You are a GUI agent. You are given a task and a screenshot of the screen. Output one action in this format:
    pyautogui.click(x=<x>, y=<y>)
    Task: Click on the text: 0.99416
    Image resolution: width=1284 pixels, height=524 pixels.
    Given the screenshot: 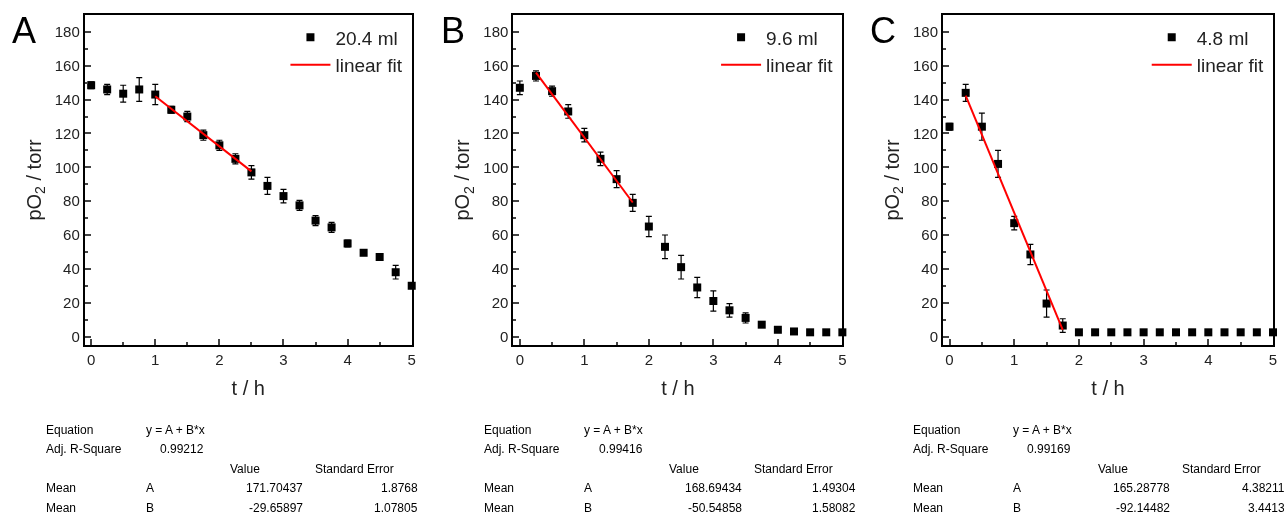 What is the action you would take?
    pyautogui.click(x=621, y=449)
    